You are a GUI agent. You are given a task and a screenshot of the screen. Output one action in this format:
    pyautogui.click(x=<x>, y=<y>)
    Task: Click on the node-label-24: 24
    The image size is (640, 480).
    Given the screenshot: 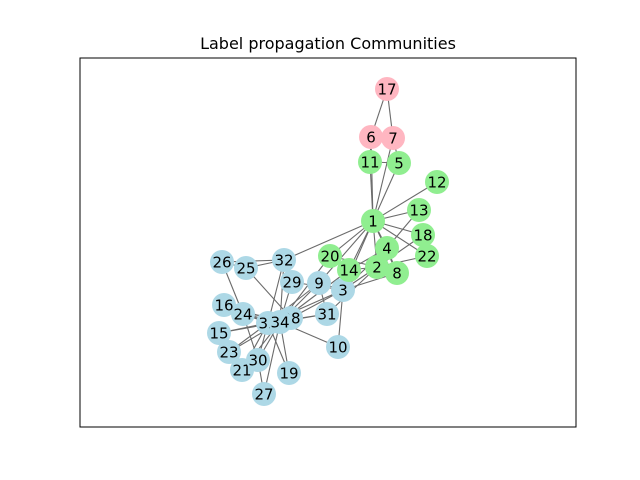 What is the action you would take?
    pyautogui.click(x=242, y=315)
    